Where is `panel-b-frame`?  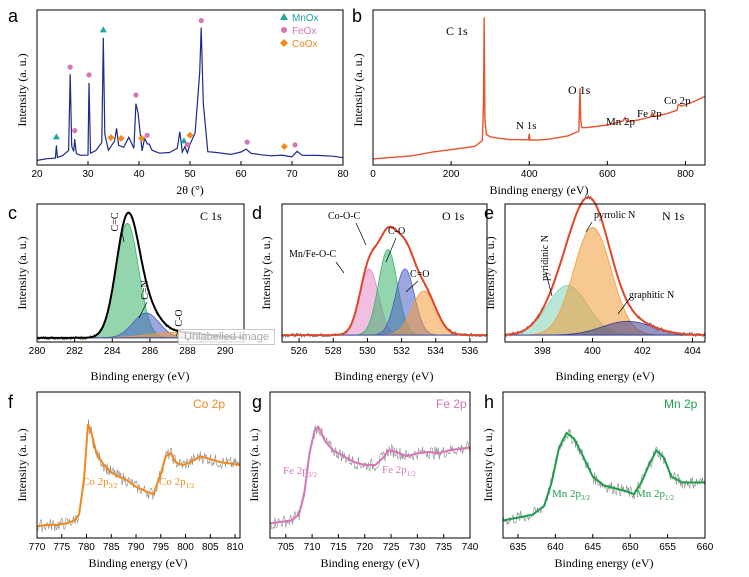
panel-b-frame is located at coordinates (539, 87).